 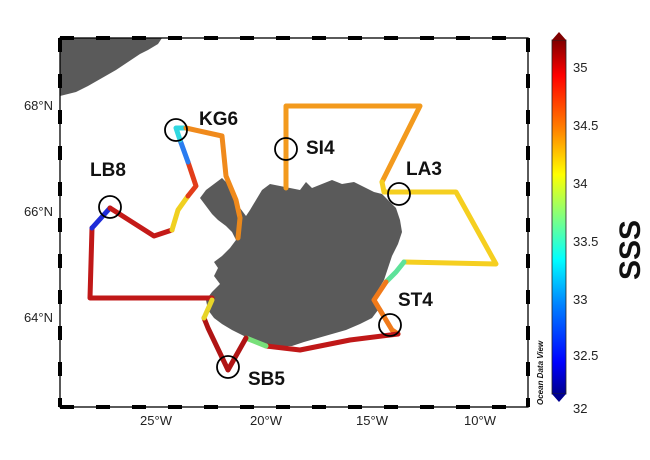 I want to click on track-leg-kg6-east, so click(x=213, y=173).